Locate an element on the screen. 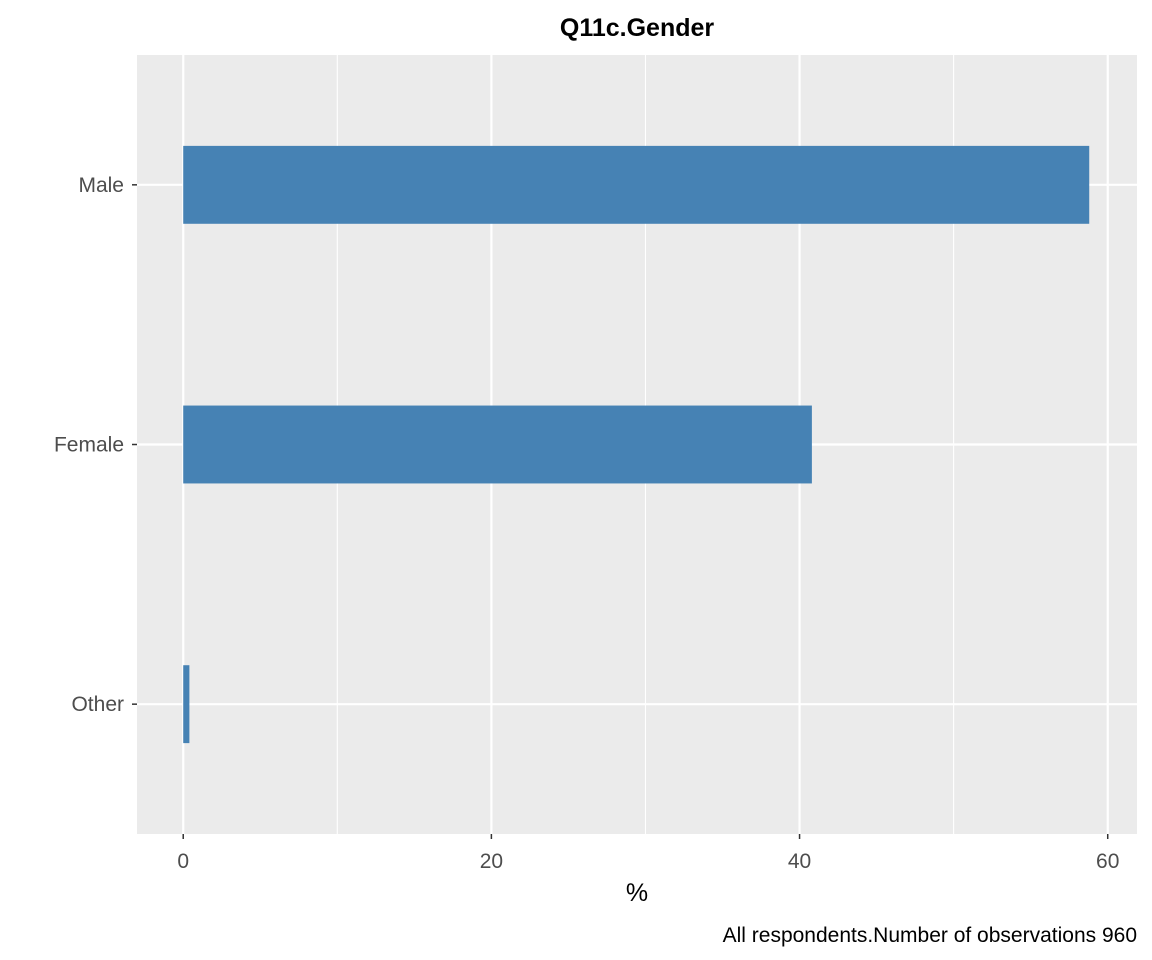 Image resolution: width=1152 pixels, height=960 pixels. x-tick-label: 20 is located at coordinates (491, 861).